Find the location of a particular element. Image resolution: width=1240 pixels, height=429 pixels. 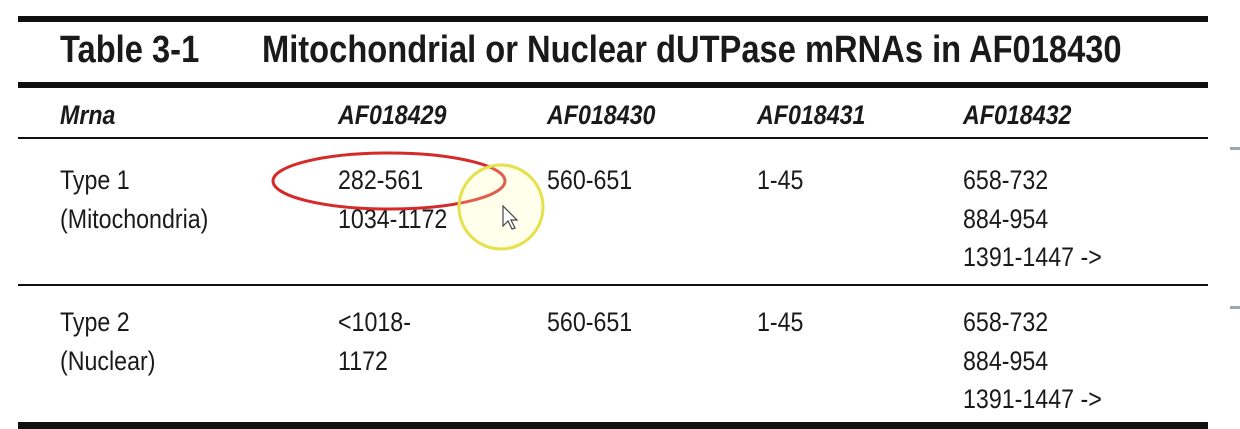

red-circle-annotation is located at coordinates (389, 181).